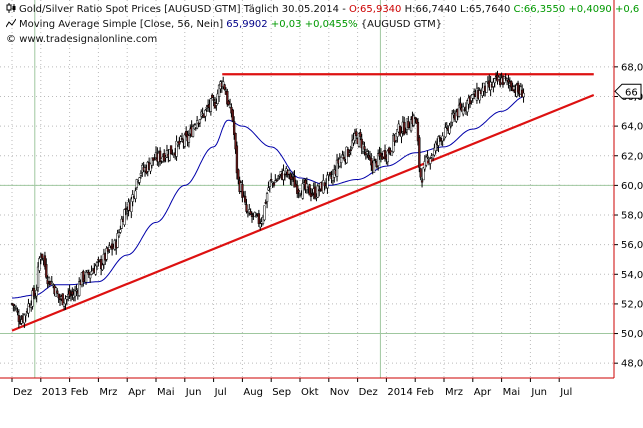 The width and height of the screenshot is (643, 428). Describe the element at coordinates (430, 9) in the screenshot. I see `price-high: H:66,7440` at that location.